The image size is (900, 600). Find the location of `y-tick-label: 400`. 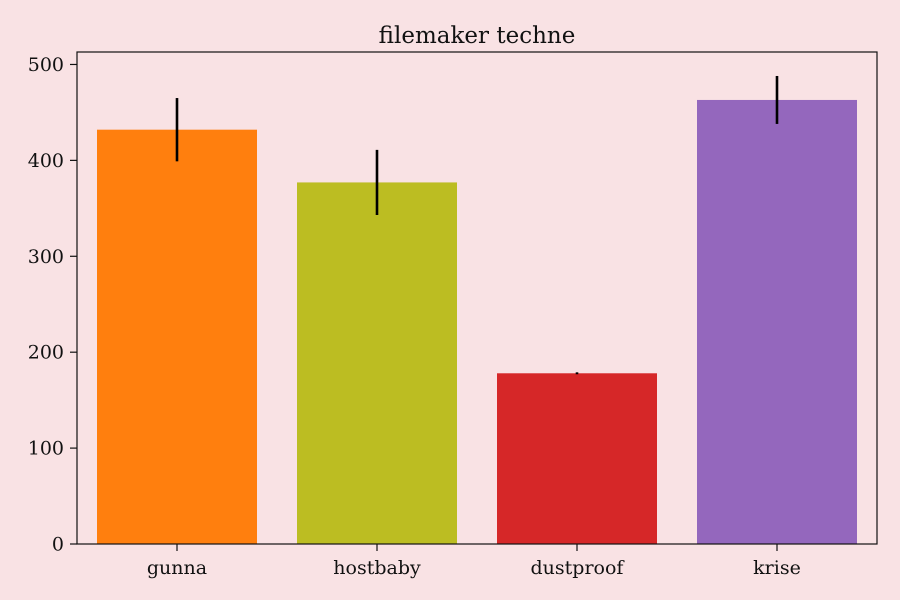

y-tick-label: 400 is located at coordinates (46, 161).